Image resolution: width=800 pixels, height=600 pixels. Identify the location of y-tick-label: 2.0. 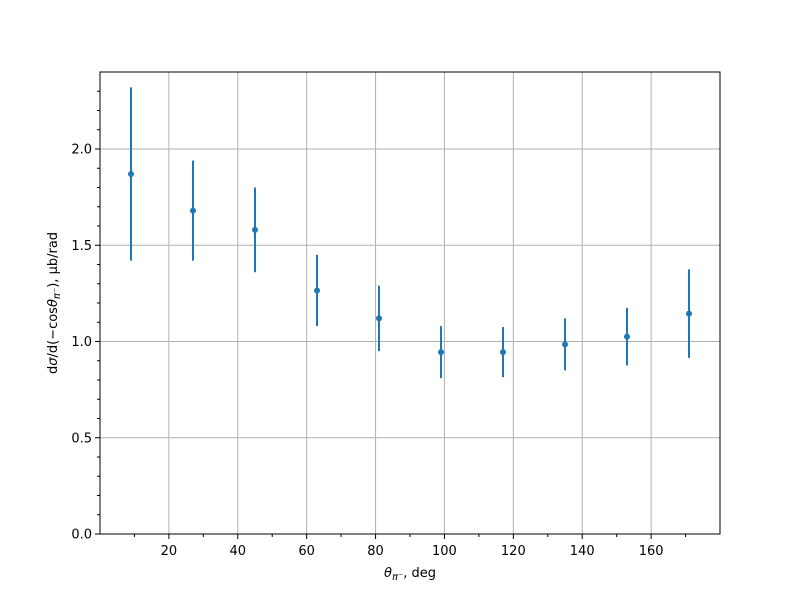
(81, 150).